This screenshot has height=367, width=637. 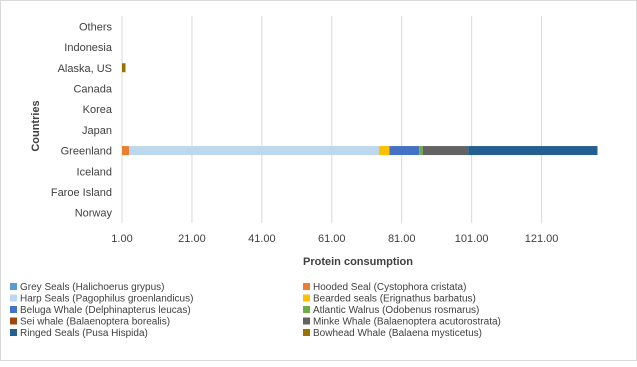 What do you see at coordinates (358, 262) in the screenshot?
I see `x-axis-title: Protein consumption` at bounding box center [358, 262].